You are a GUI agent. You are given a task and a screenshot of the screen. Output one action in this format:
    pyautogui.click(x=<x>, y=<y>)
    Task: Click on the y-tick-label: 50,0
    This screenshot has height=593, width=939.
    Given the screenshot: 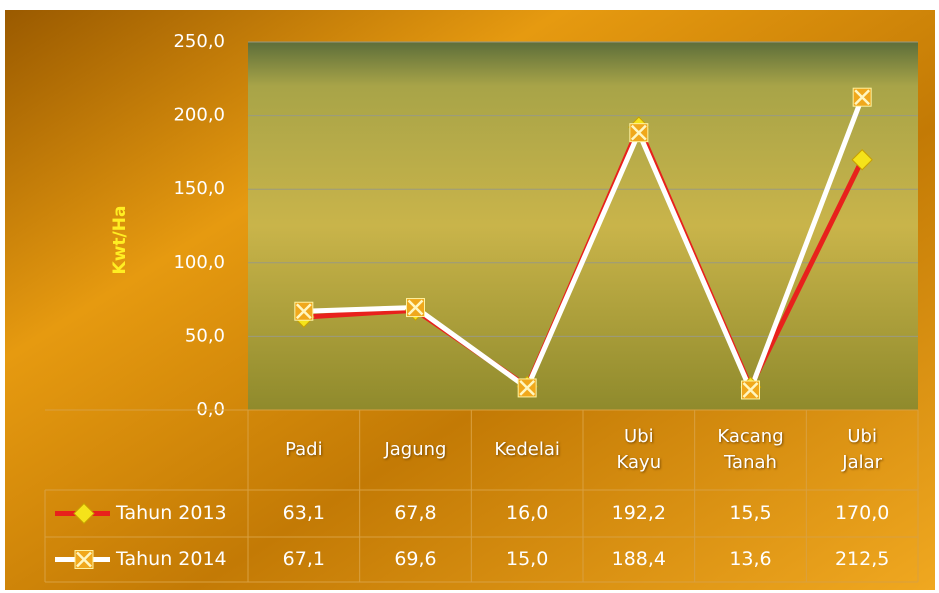 What is the action you would take?
    pyautogui.click(x=205, y=335)
    